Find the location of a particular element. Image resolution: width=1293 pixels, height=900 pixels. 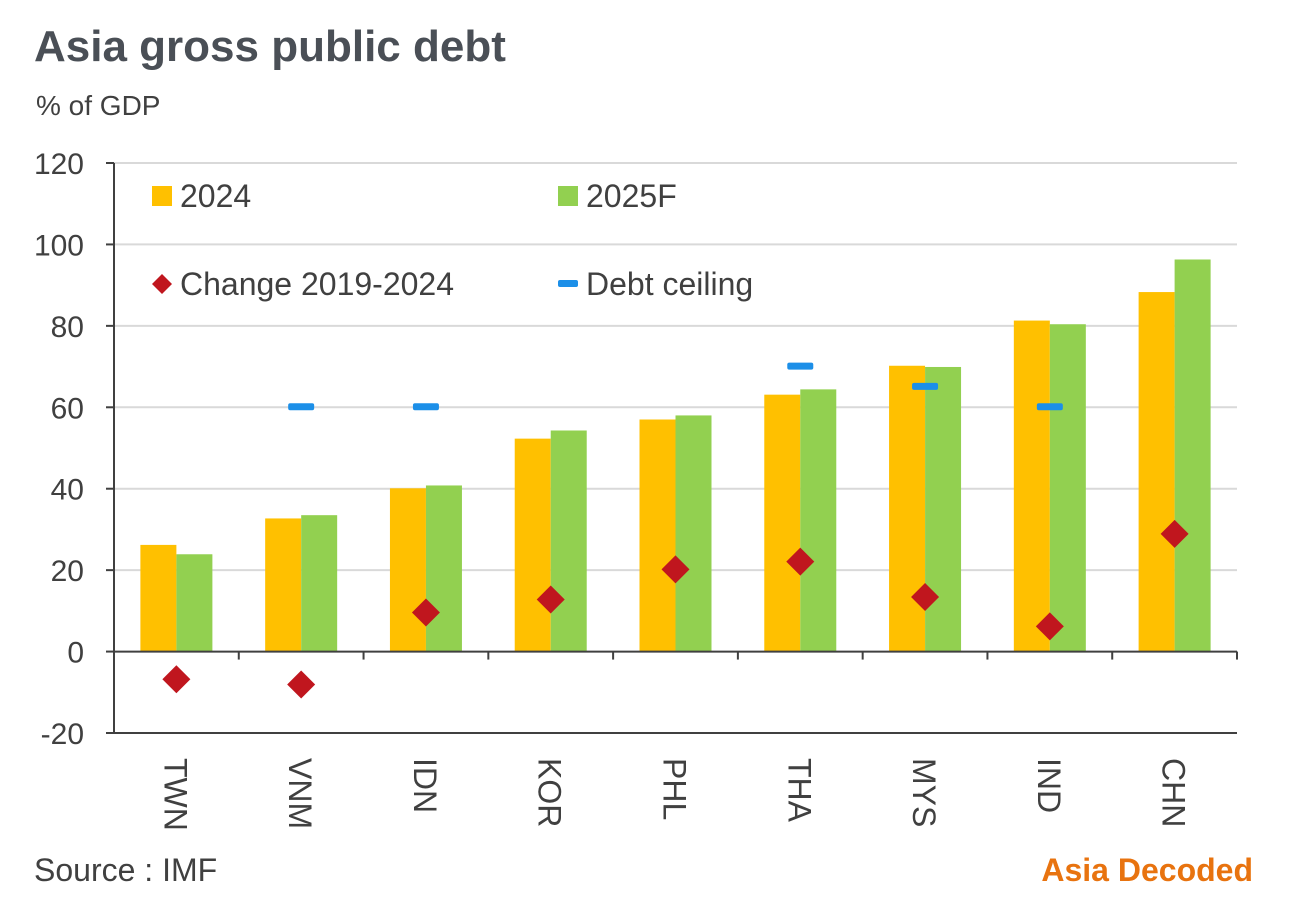

bar-2025F-KOR is located at coordinates (568, 541).